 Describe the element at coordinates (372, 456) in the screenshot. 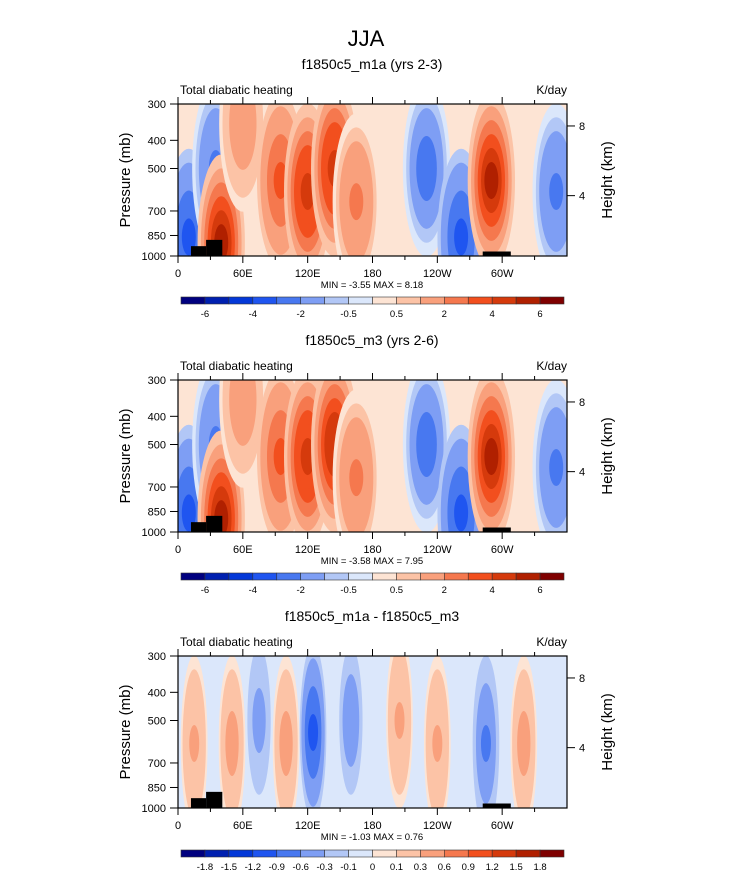

I see `contour-field` at that location.